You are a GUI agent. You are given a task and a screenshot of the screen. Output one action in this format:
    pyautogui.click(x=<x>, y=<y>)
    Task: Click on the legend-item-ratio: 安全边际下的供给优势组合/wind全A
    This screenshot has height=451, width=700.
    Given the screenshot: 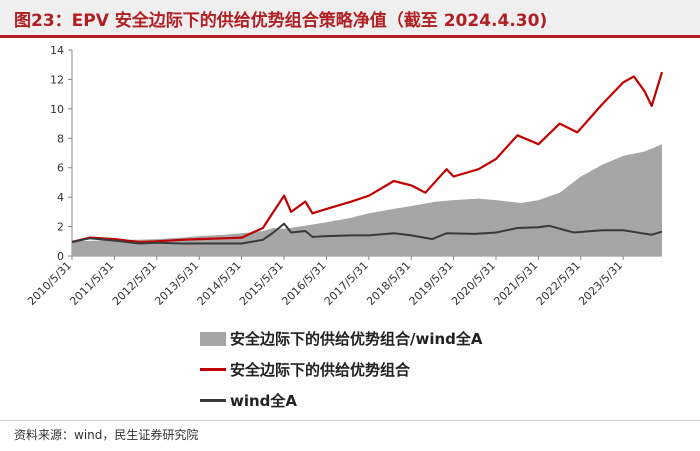 What is the action you would take?
    pyautogui.click(x=341, y=338)
    